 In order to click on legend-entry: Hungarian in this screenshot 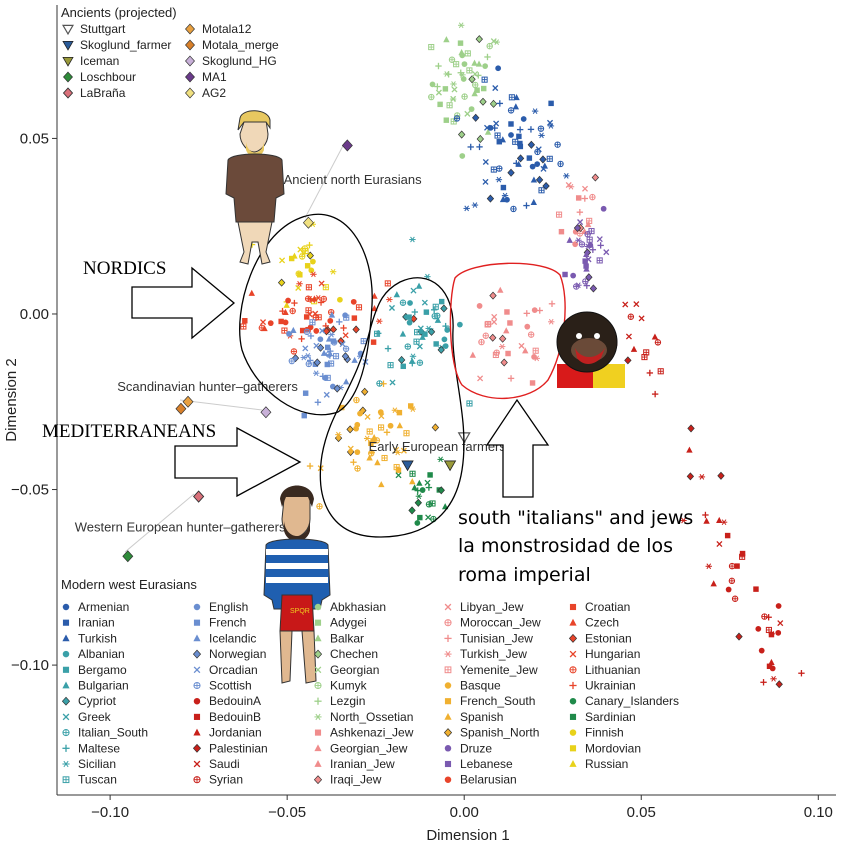, I will do `click(604, 654)`.